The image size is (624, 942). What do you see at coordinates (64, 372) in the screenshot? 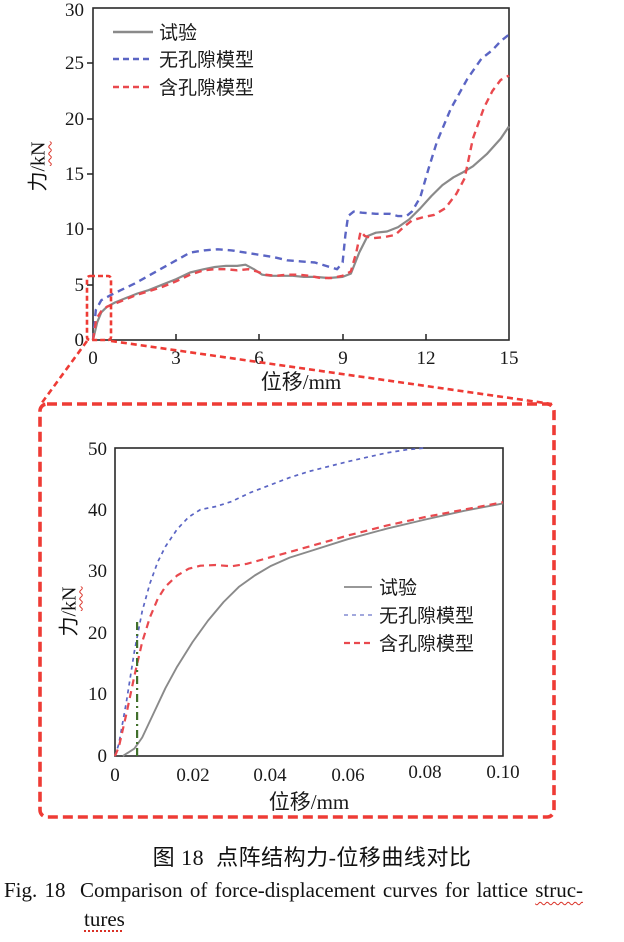
I see `zoom-callout-line-left` at bounding box center [64, 372].